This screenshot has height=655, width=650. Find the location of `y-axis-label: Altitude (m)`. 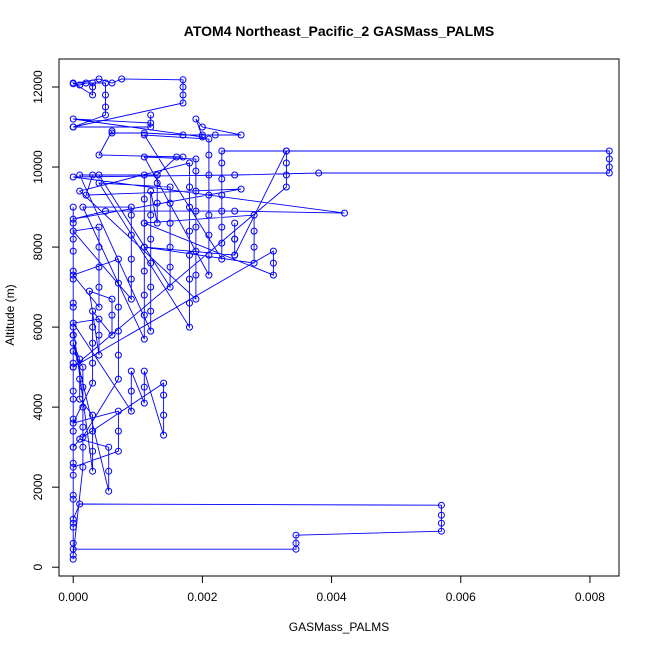

y-axis-label: Altitude (m) is located at coordinates (10, 314).